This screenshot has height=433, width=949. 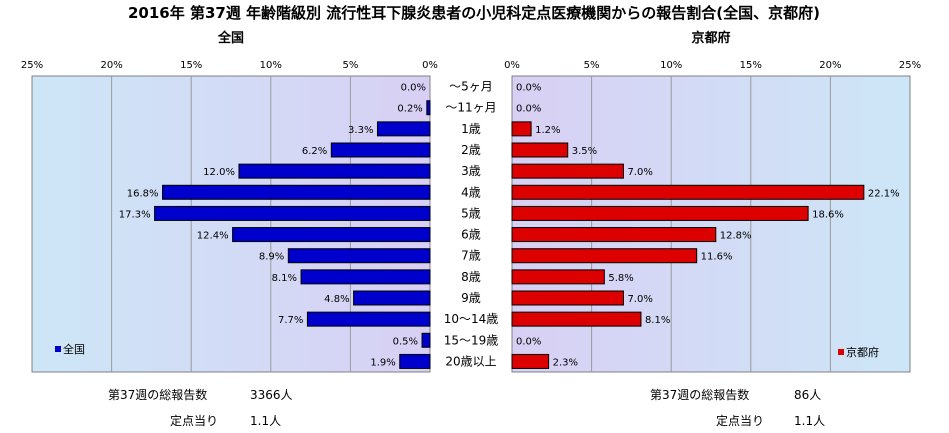 I want to click on right-tick-label: 15%, so click(x=751, y=65).